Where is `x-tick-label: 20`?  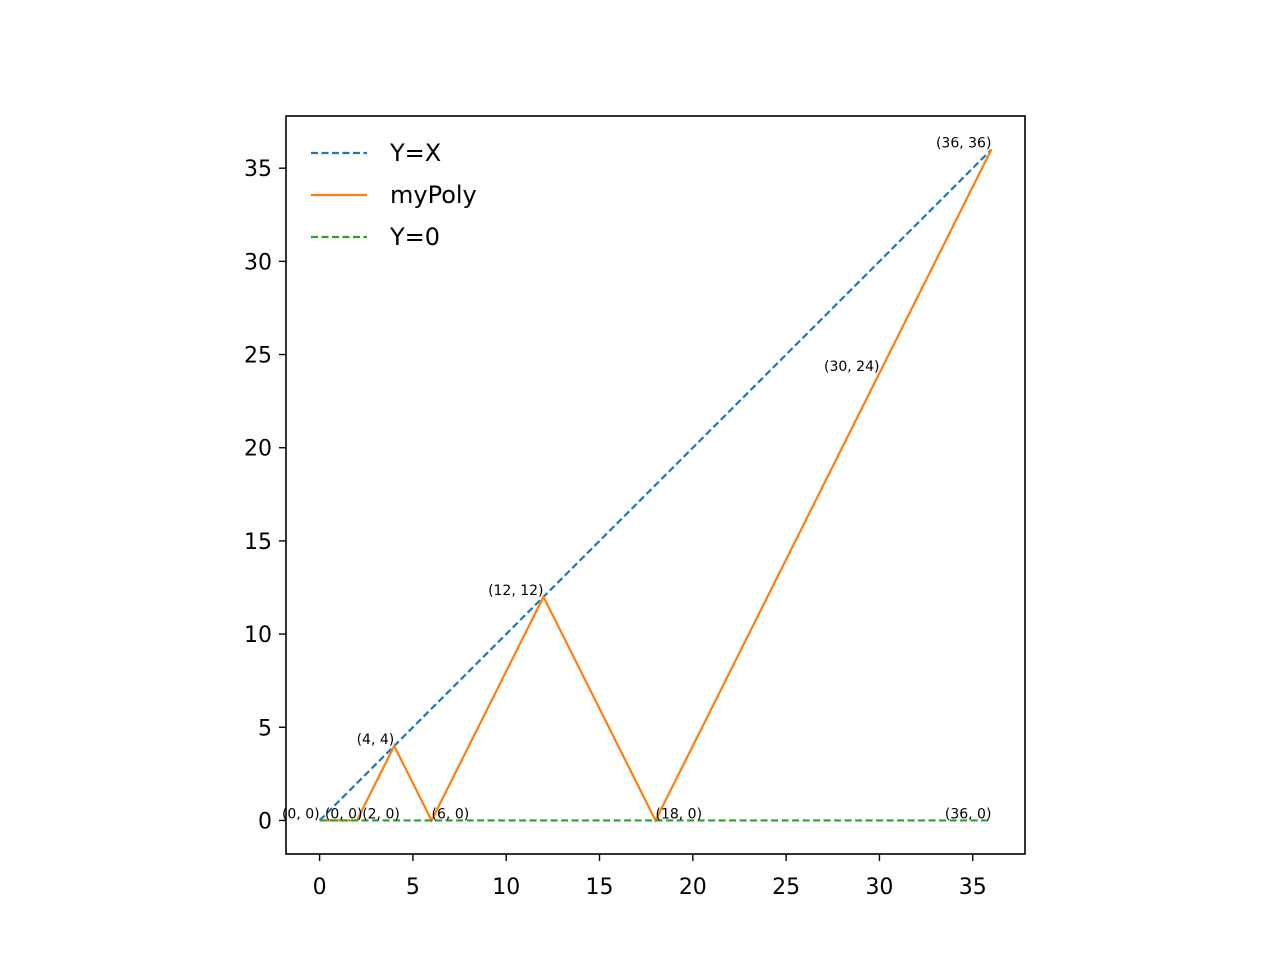
x-tick-label: 20 is located at coordinates (693, 887).